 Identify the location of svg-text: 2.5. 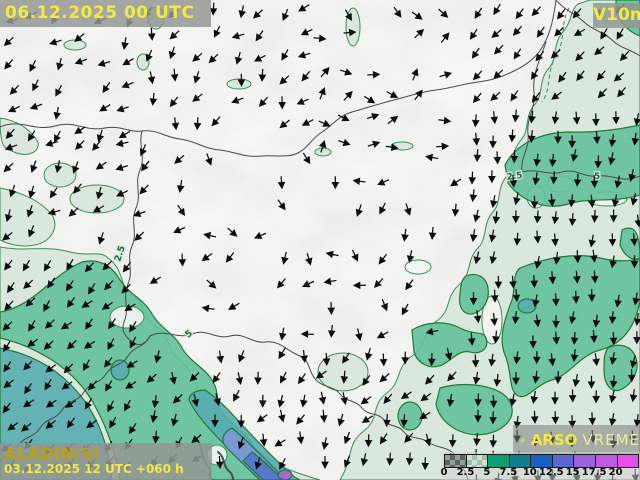
(514, 177).